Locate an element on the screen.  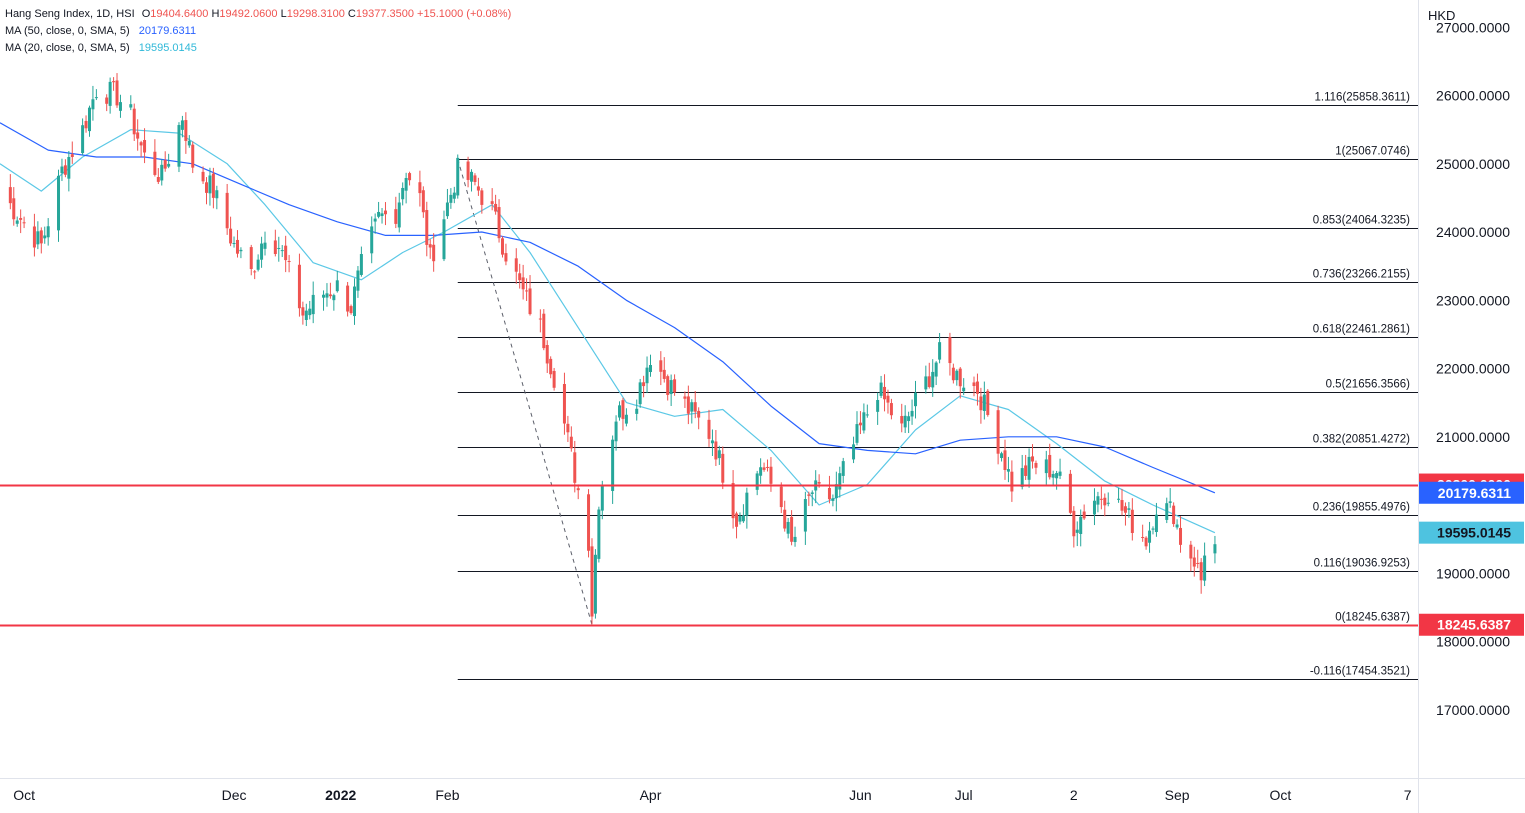
fib-trend-line is located at coordinates (525, 392).